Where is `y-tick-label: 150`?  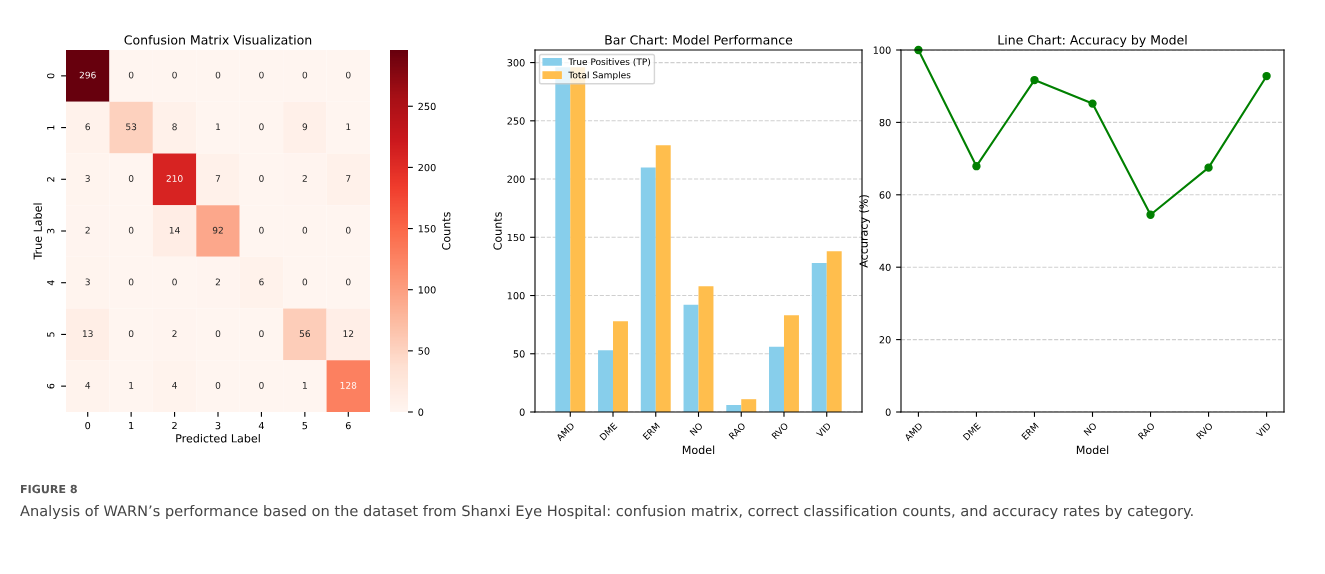
y-tick-label: 150 is located at coordinates (516, 237).